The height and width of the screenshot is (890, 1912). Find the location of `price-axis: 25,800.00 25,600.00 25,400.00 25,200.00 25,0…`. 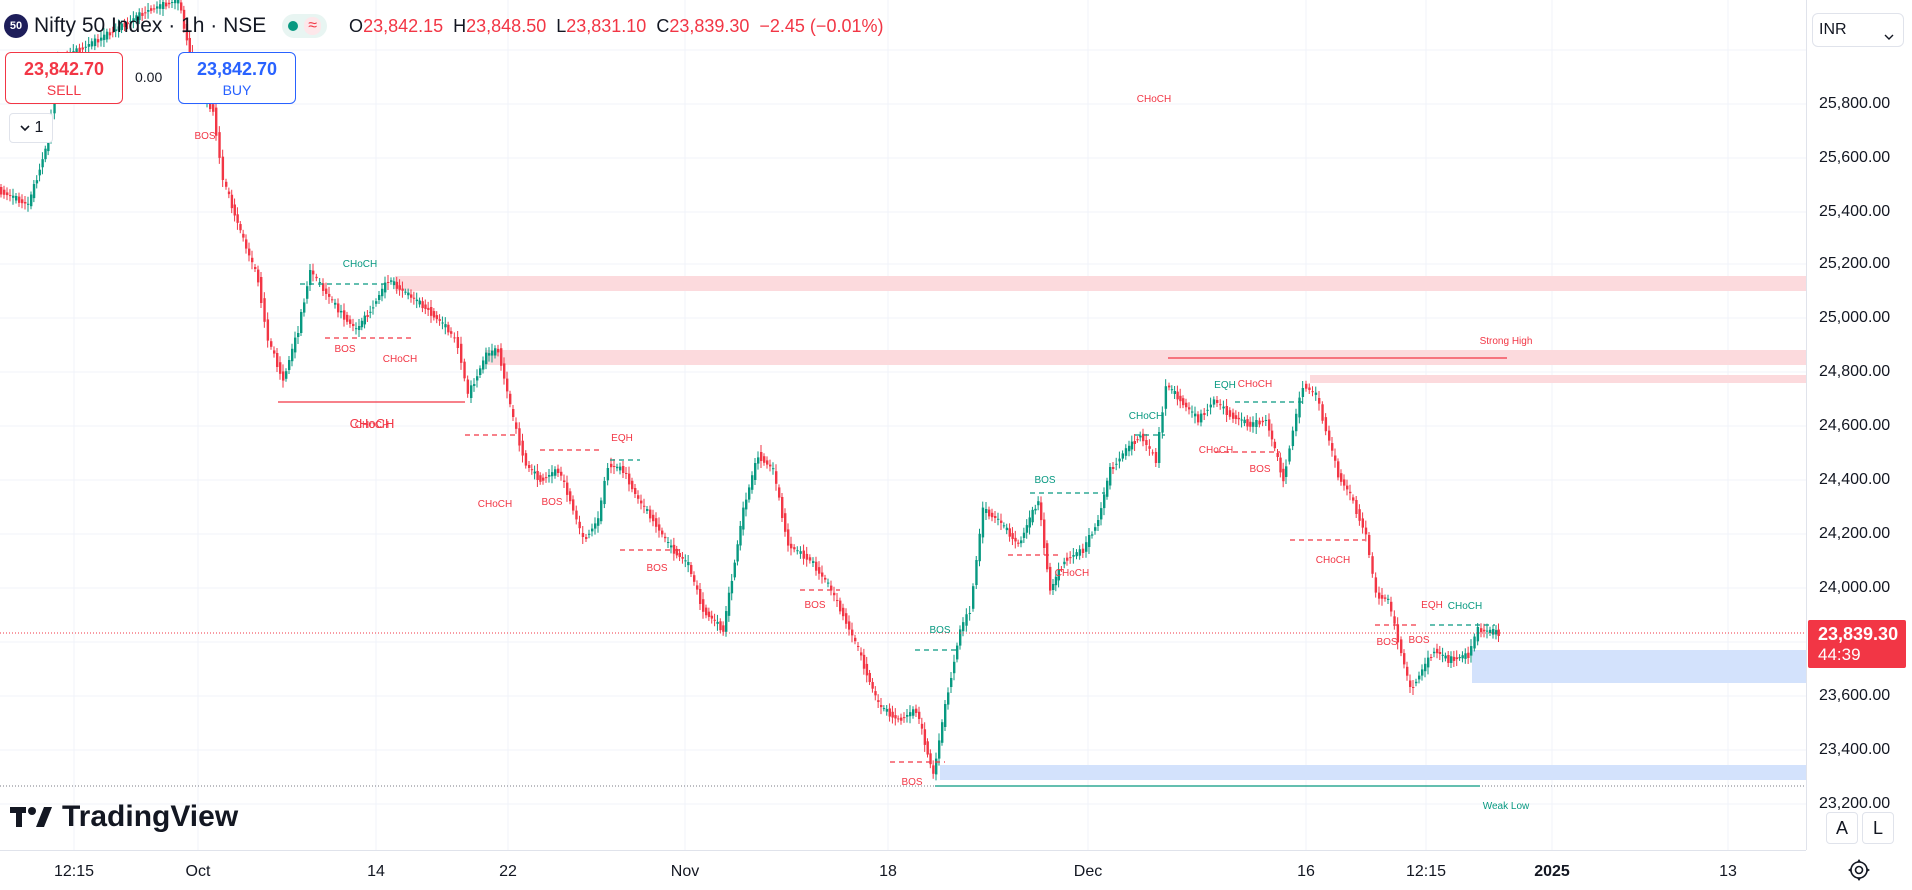

price-axis: 25,800.00 25,600.00 25,400.00 25,200.00 25,0… is located at coordinates (1859, 425).